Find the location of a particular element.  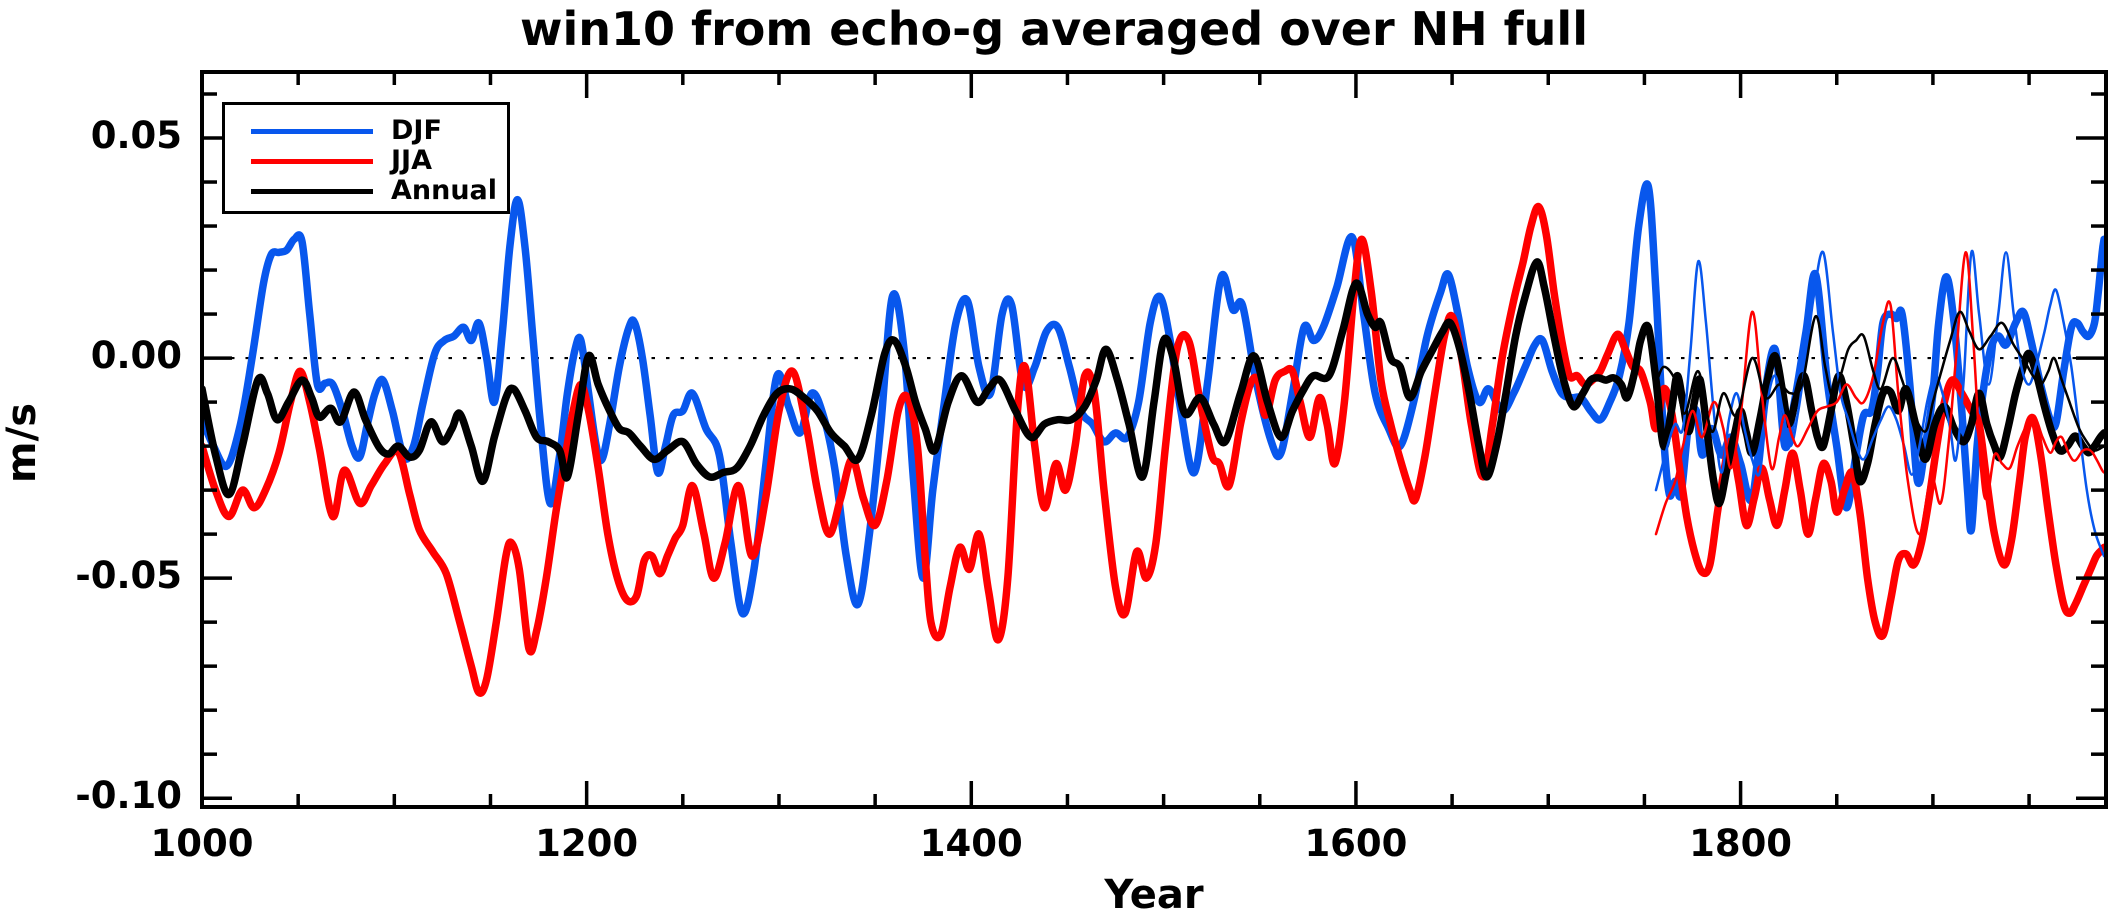

legend-item-annual: Annual is located at coordinates (366, 191).